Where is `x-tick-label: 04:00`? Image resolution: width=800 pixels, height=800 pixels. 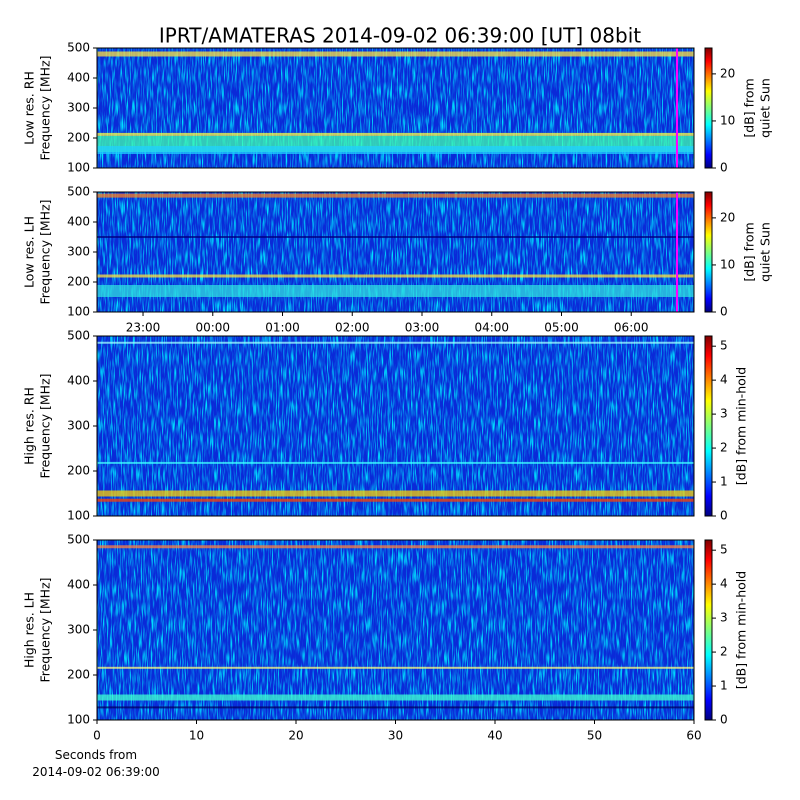 x-tick-label: 04:00 is located at coordinates (491, 328).